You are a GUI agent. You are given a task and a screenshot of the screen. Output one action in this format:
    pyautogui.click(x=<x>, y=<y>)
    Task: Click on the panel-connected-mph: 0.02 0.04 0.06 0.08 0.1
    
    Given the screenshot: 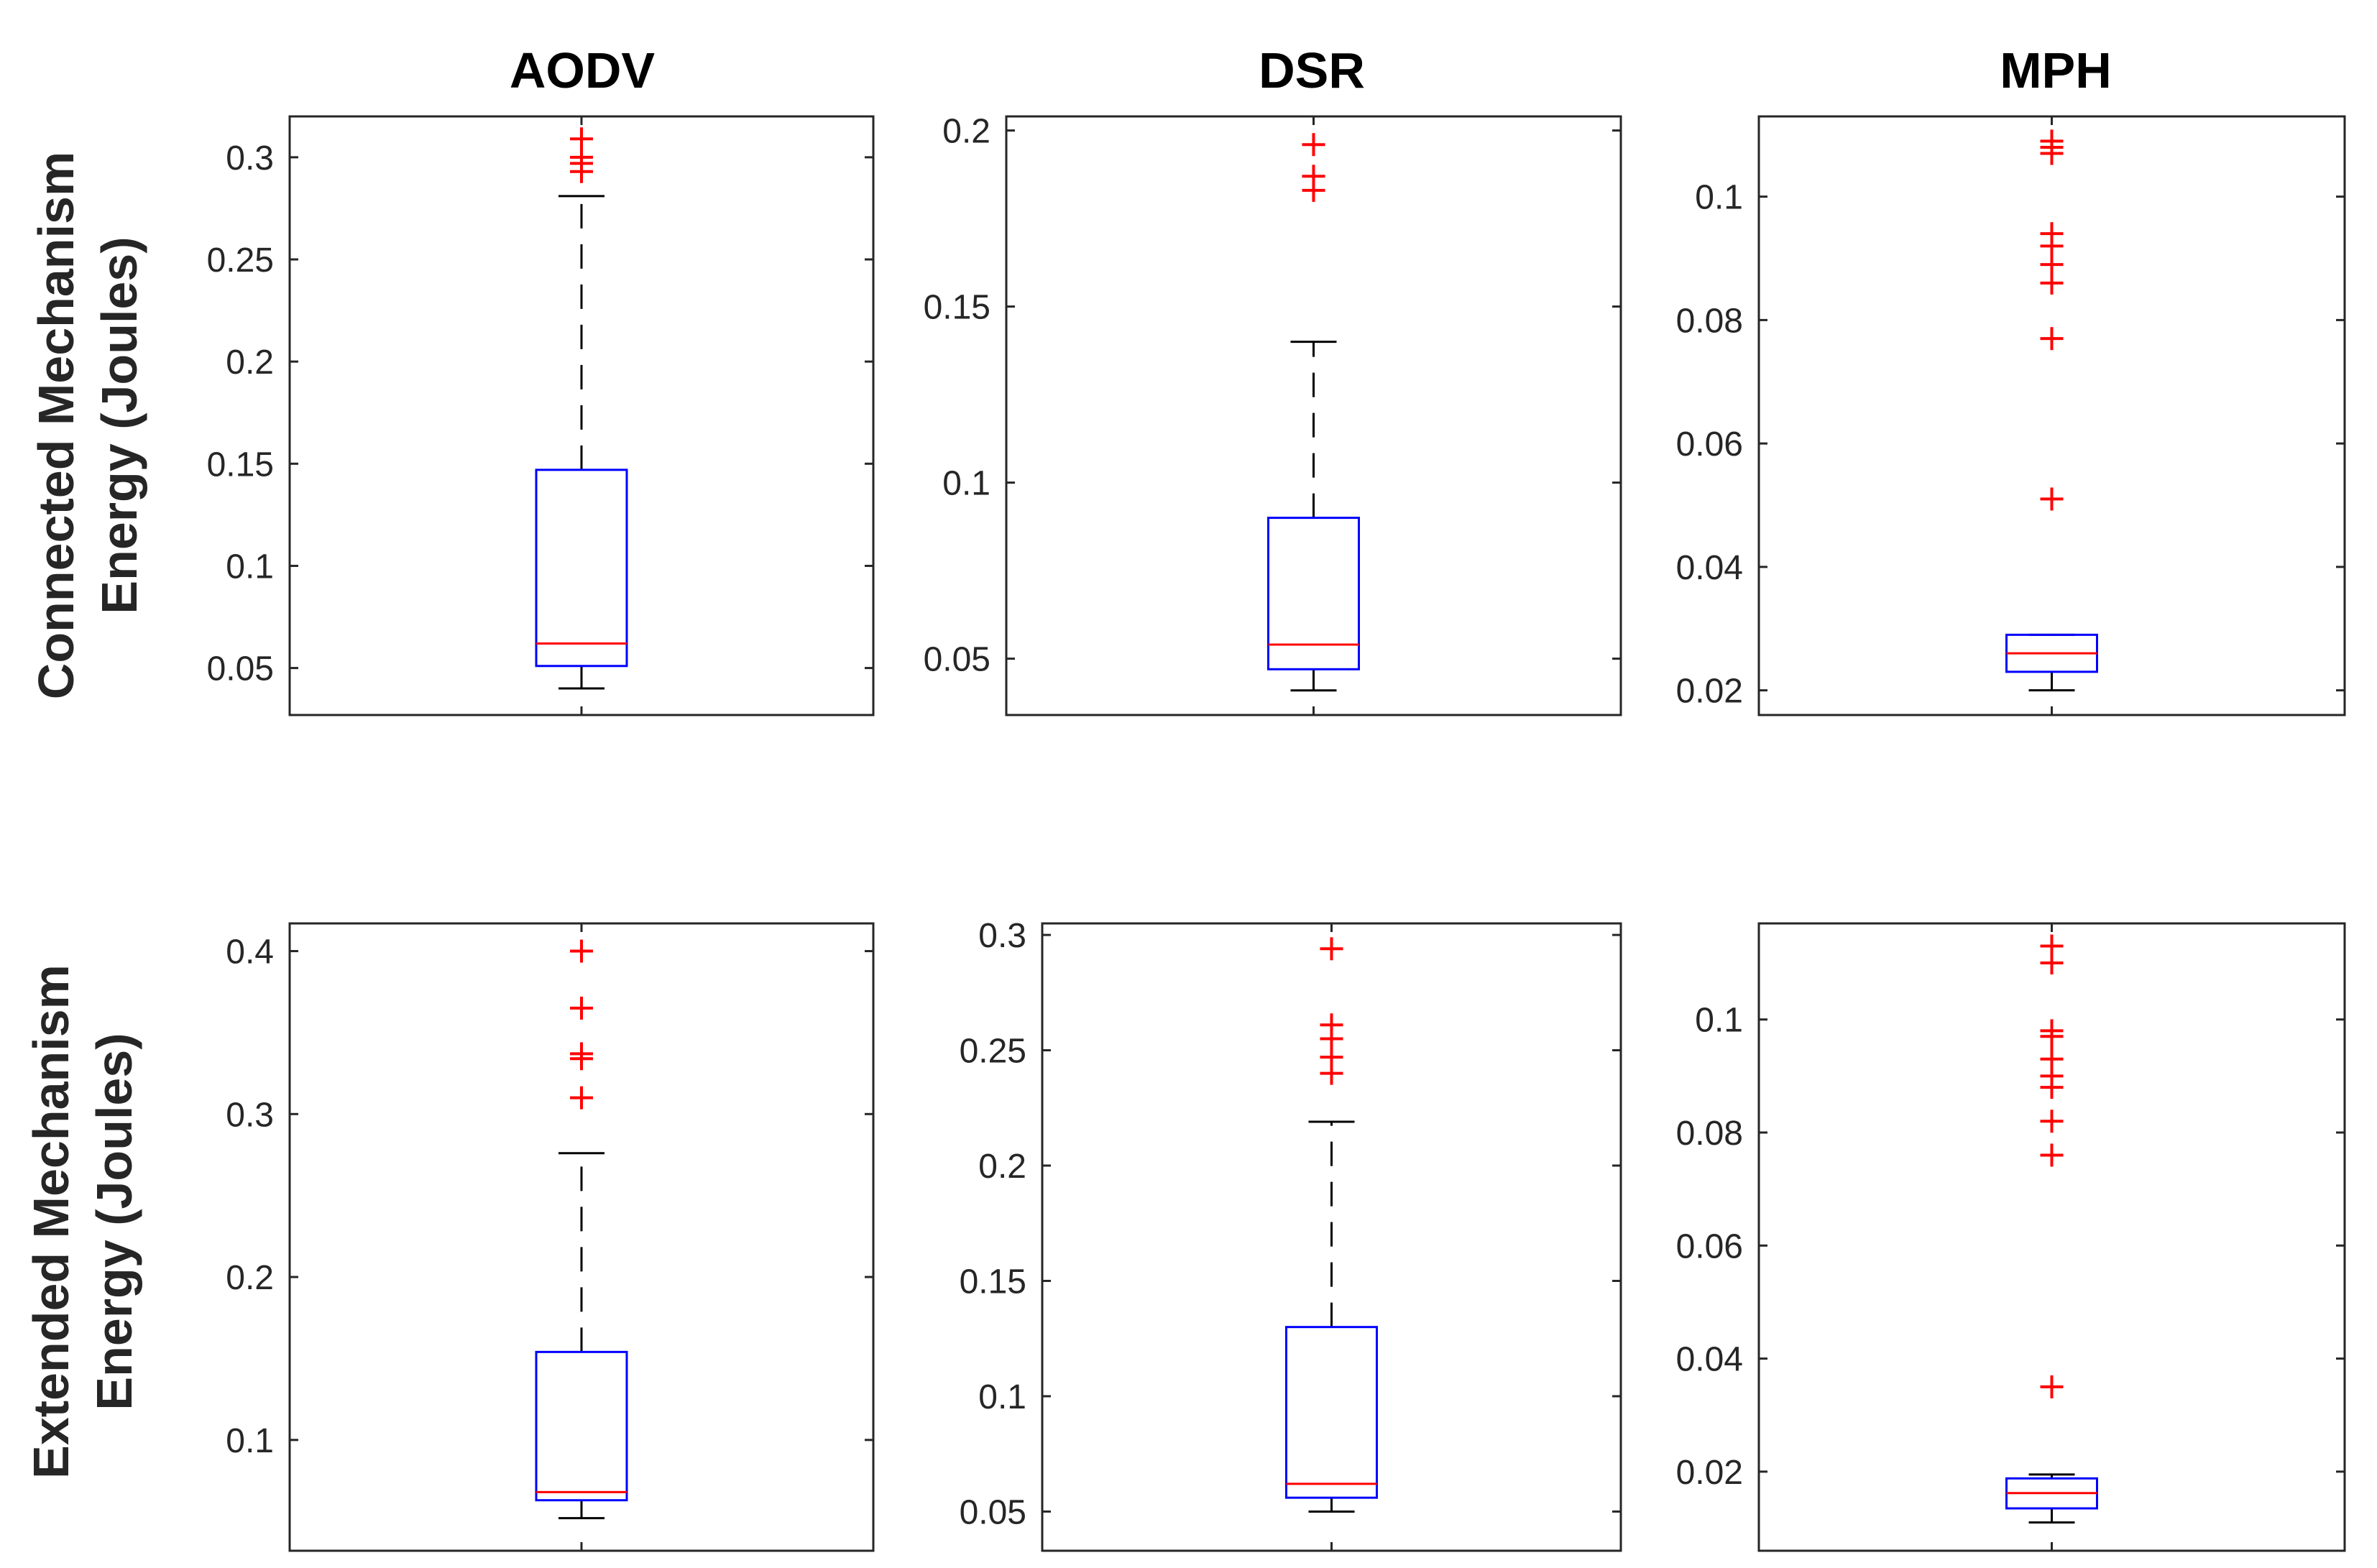 What is the action you would take?
    pyautogui.click(x=2011, y=415)
    